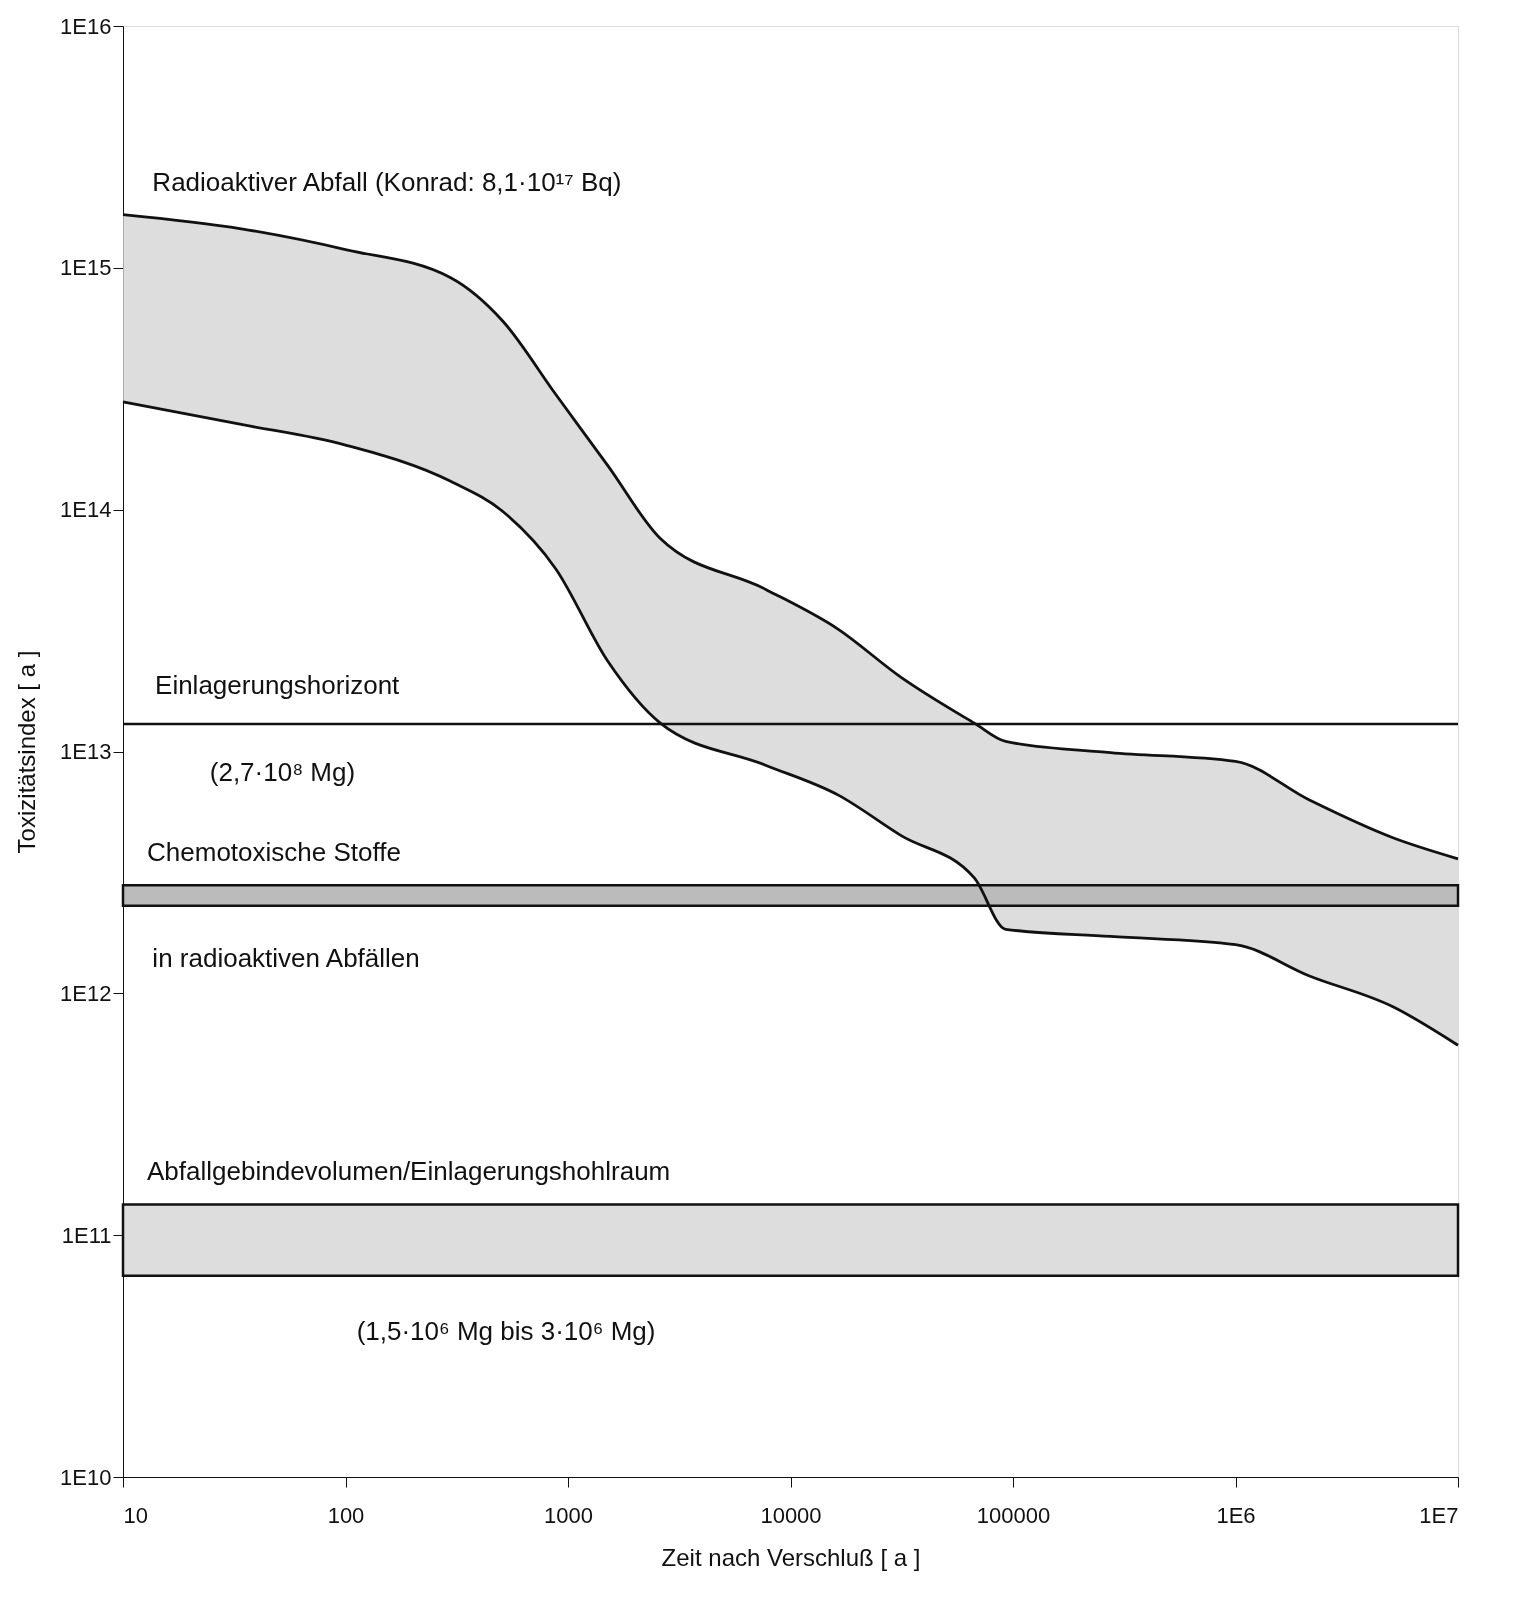 This screenshot has height=1607, width=1527. What do you see at coordinates (791, 1515) in the screenshot?
I see `x-tick-label: 10000` at bounding box center [791, 1515].